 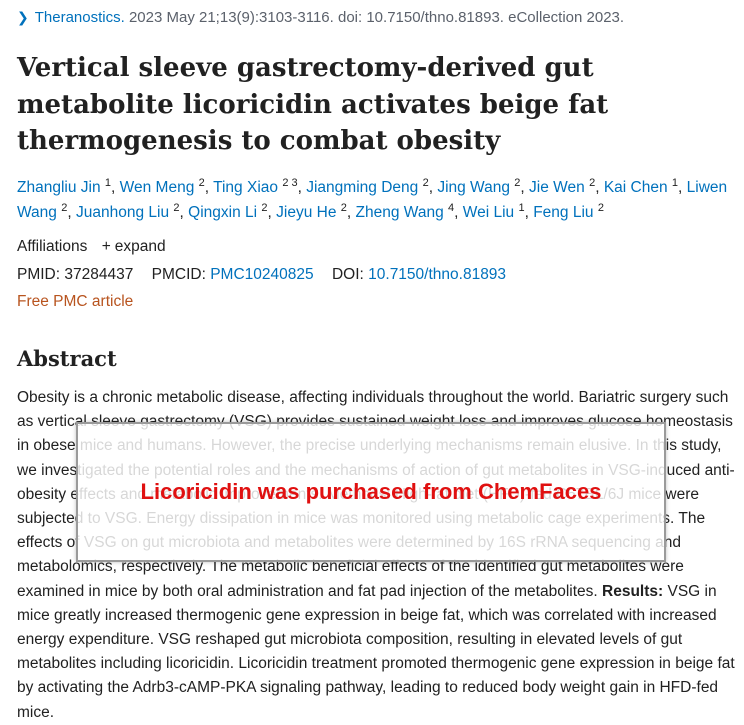 I want to click on journal-link: Theranostics., so click(x=79, y=17).